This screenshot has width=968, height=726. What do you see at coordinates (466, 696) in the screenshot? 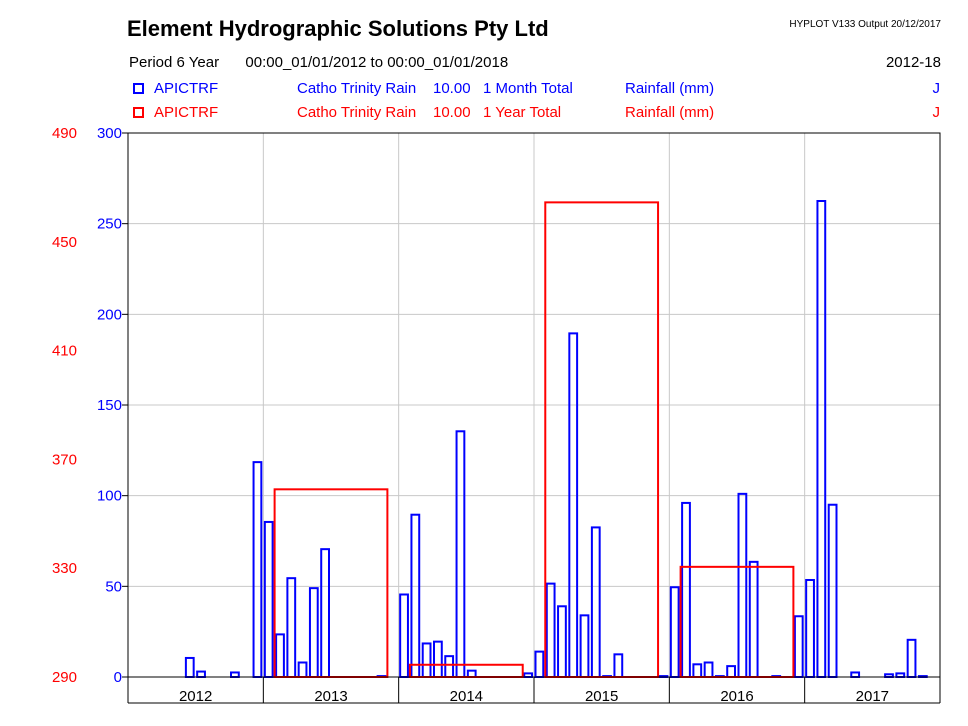
I see `x-axis-tick-label: 2014` at bounding box center [466, 696].